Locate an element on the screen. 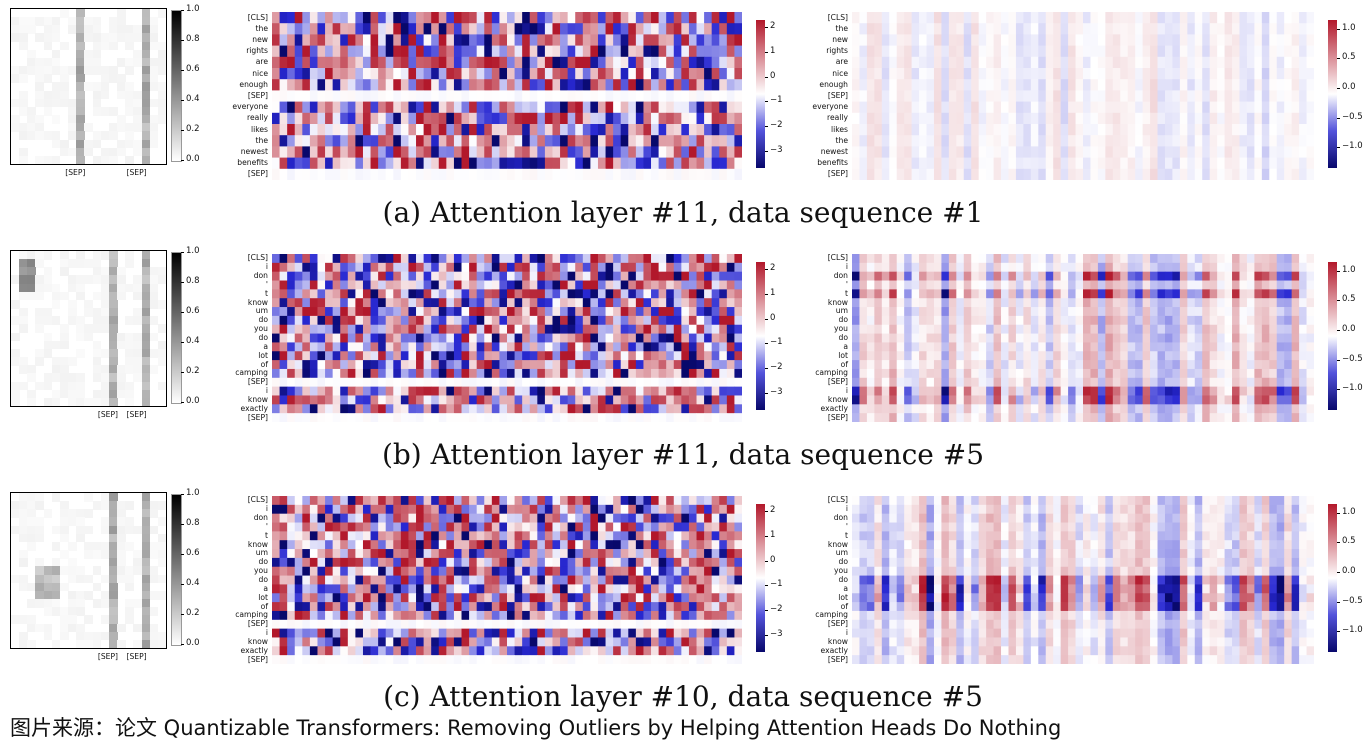  heatmap-y-label: of is located at coordinates (844, 364).